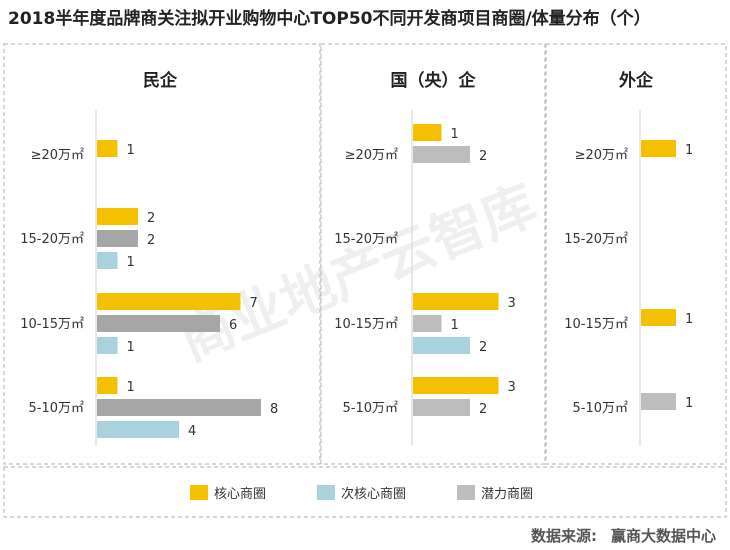 This screenshot has height=550, width=730. Describe the element at coordinates (636, 80) in the screenshot. I see `panel-header-3: 外企` at that location.